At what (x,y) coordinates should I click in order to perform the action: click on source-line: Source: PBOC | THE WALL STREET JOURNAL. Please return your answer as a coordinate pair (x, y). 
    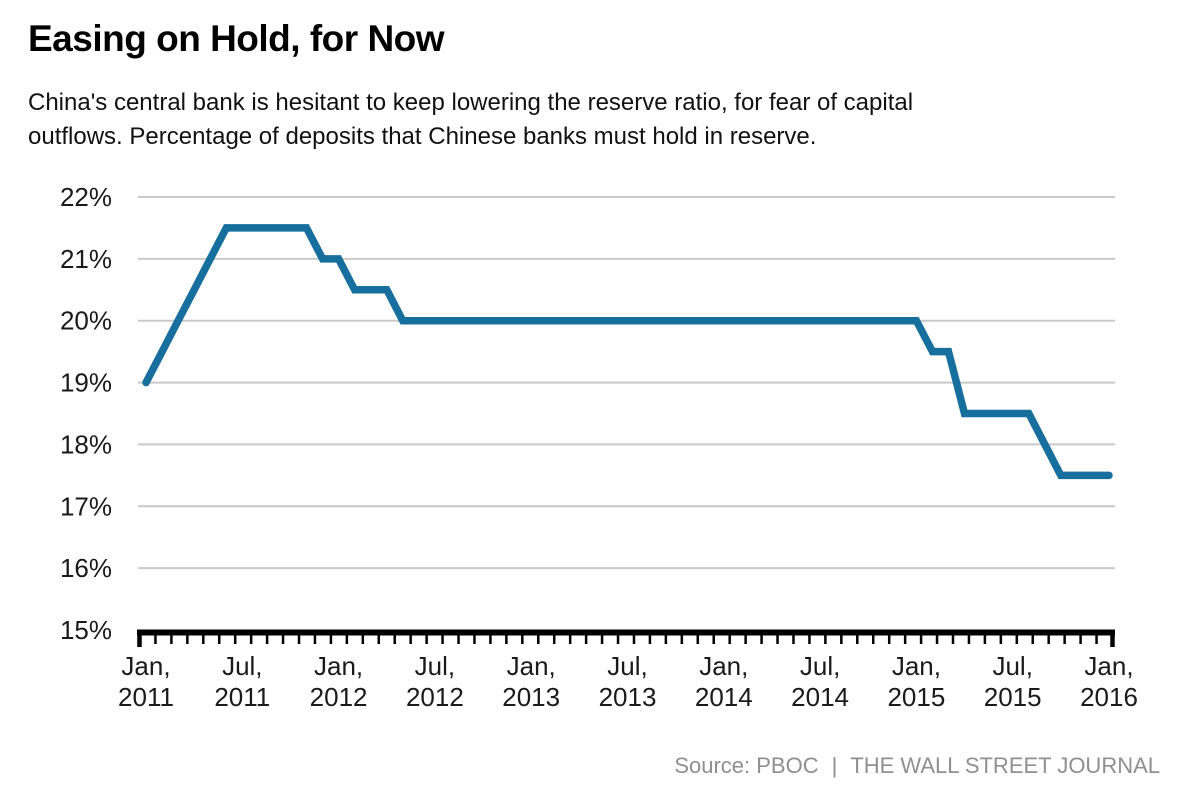
    Looking at the image, I should click on (917, 766).